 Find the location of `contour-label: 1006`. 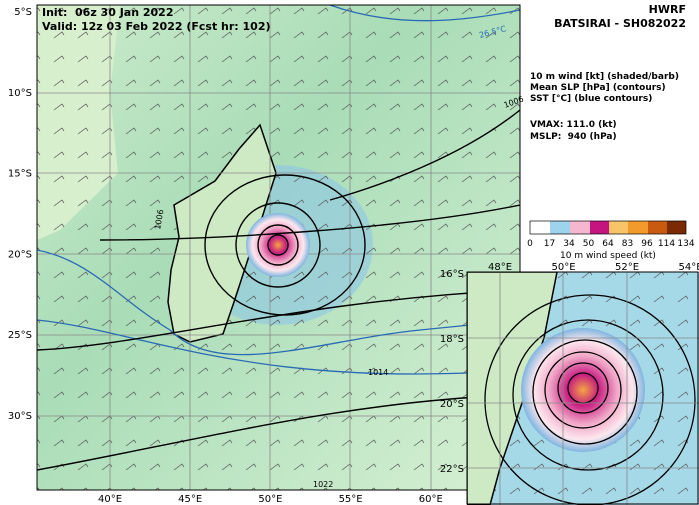

contour-label: 1006 is located at coordinates (159, 220).